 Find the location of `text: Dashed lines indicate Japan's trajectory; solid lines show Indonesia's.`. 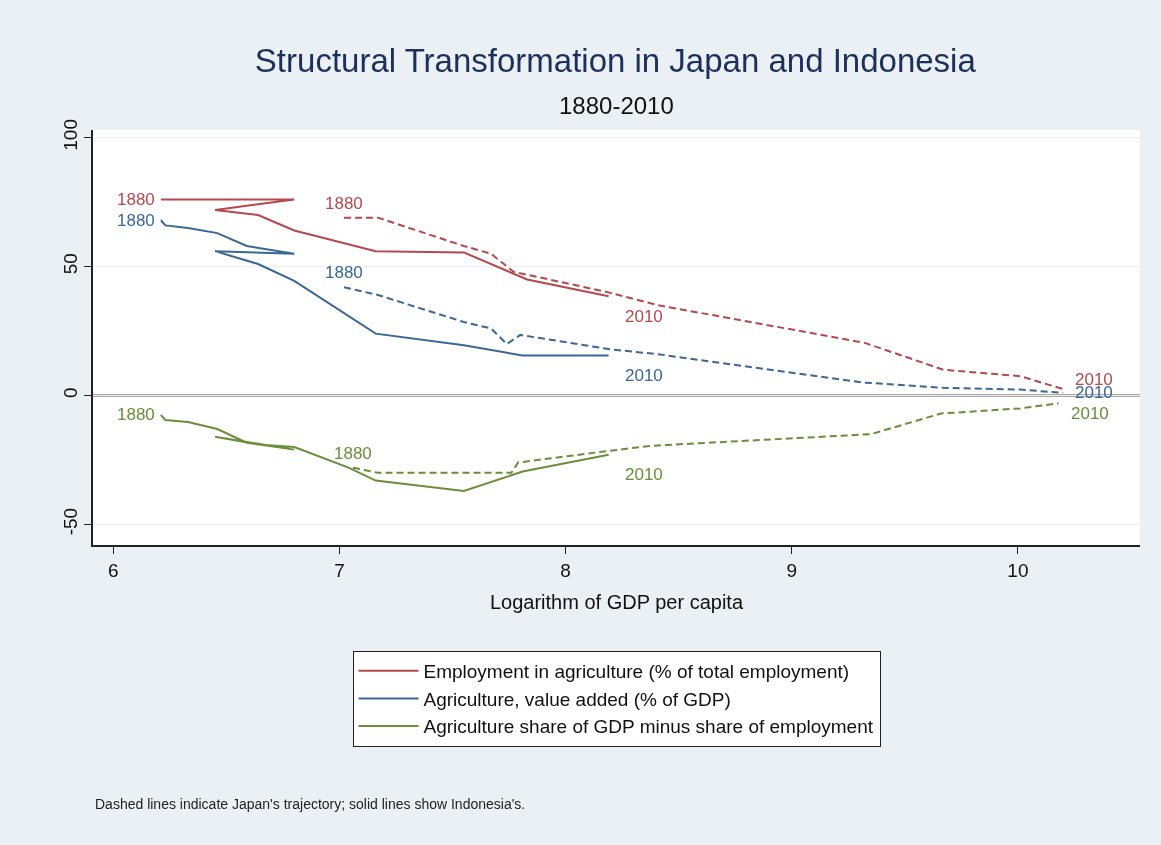

text: Dashed lines indicate Japan's trajectory; solid lines show Indonesia's. is located at coordinates (310, 804).